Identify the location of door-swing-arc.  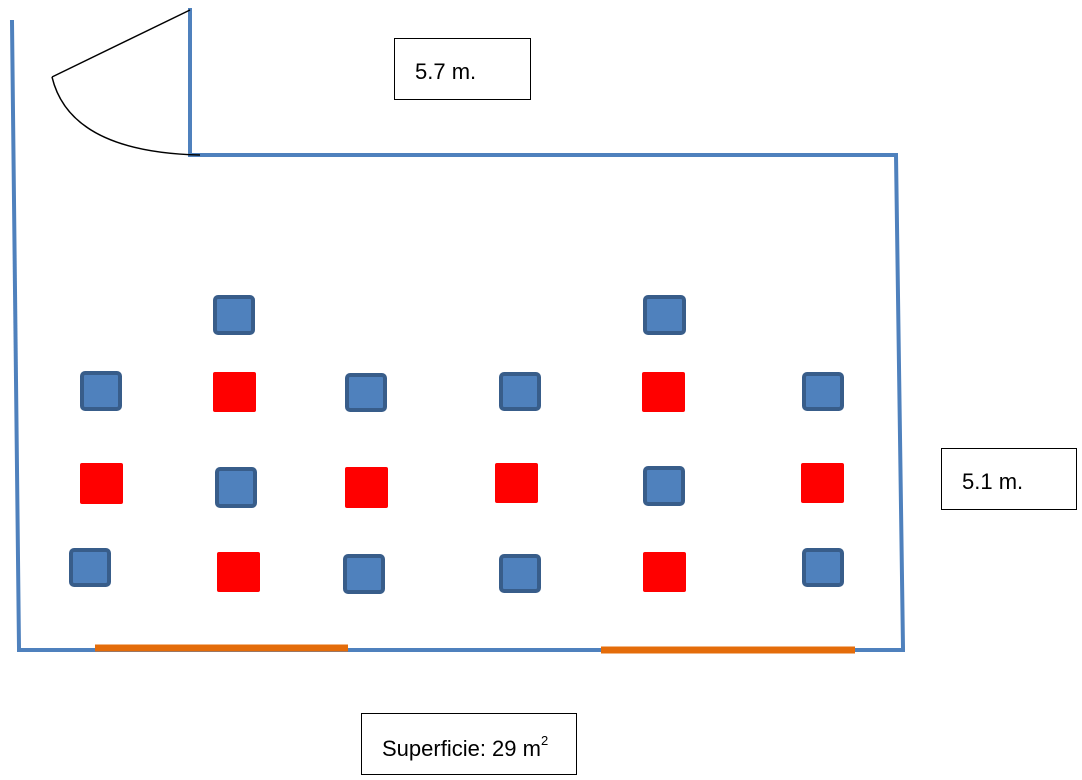
(126, 116).